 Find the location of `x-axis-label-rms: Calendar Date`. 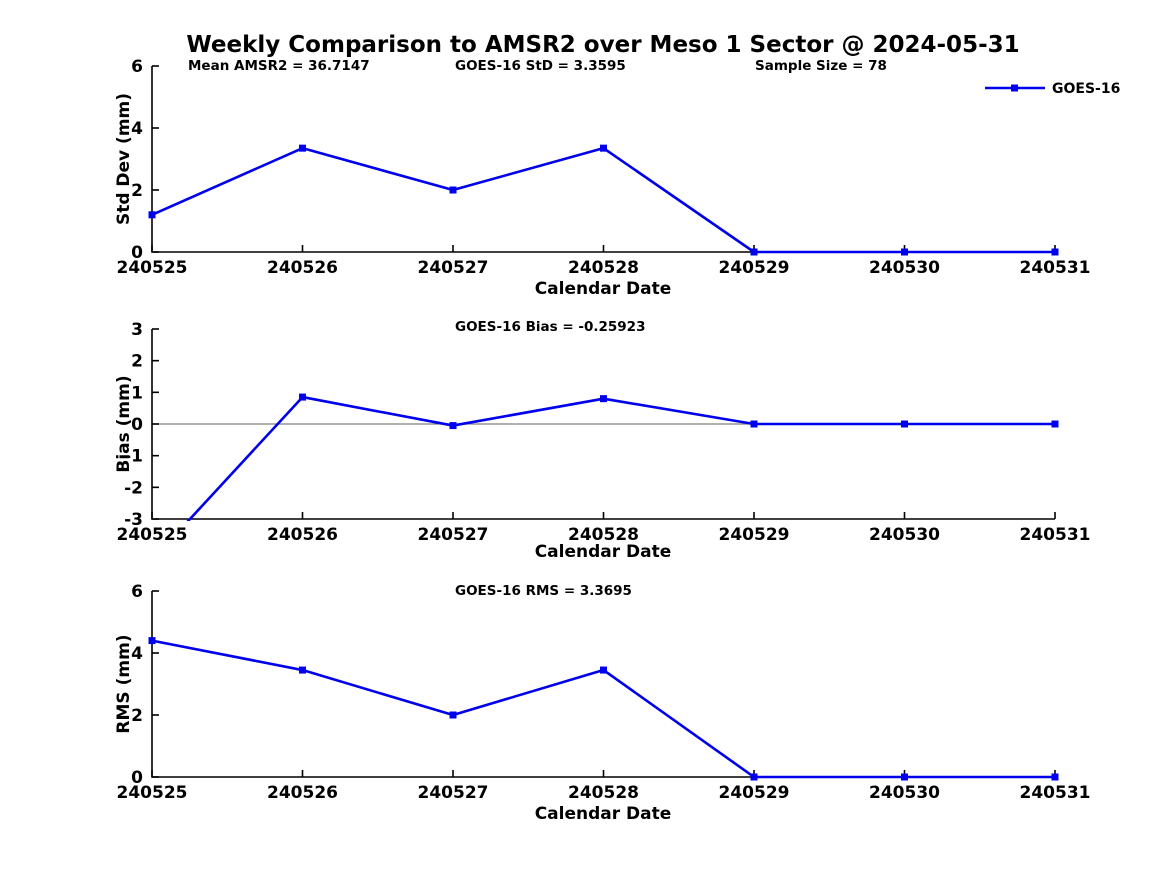

x-axis-label-rms: Calendar Date is located at coordinates (603, 814).